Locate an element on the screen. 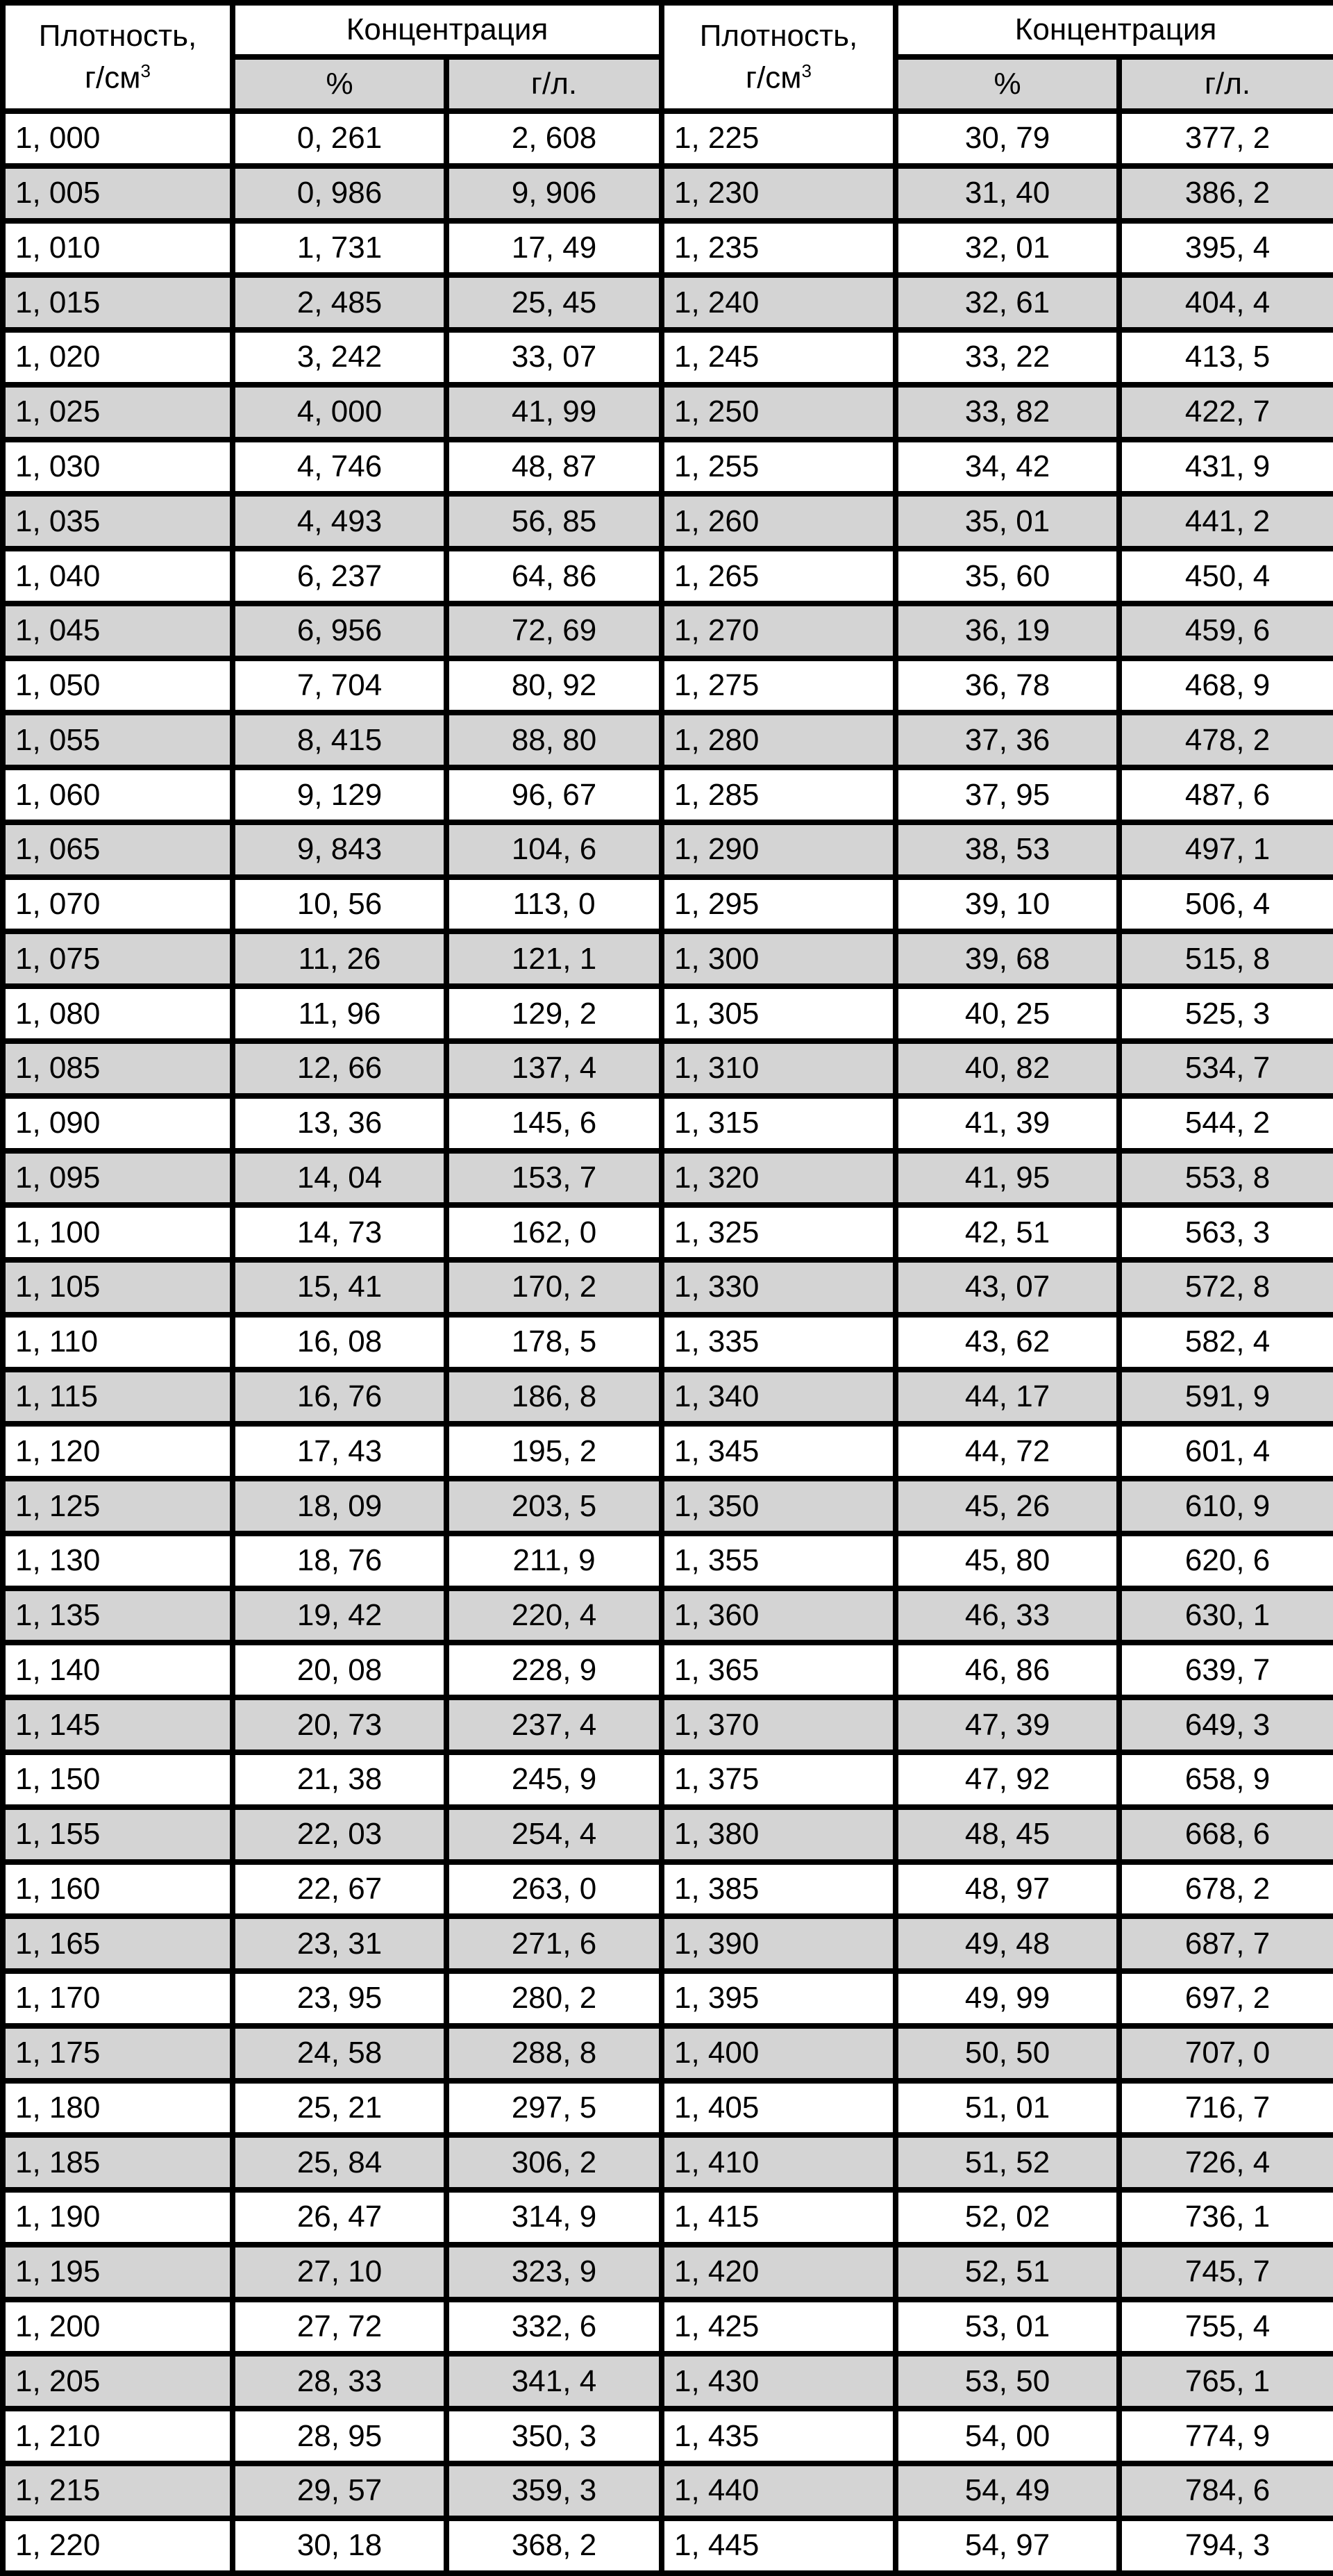 This screenshot has height=2576, width=1333. percent-cell: 33, 22 is located at coordinates (1008, 357).